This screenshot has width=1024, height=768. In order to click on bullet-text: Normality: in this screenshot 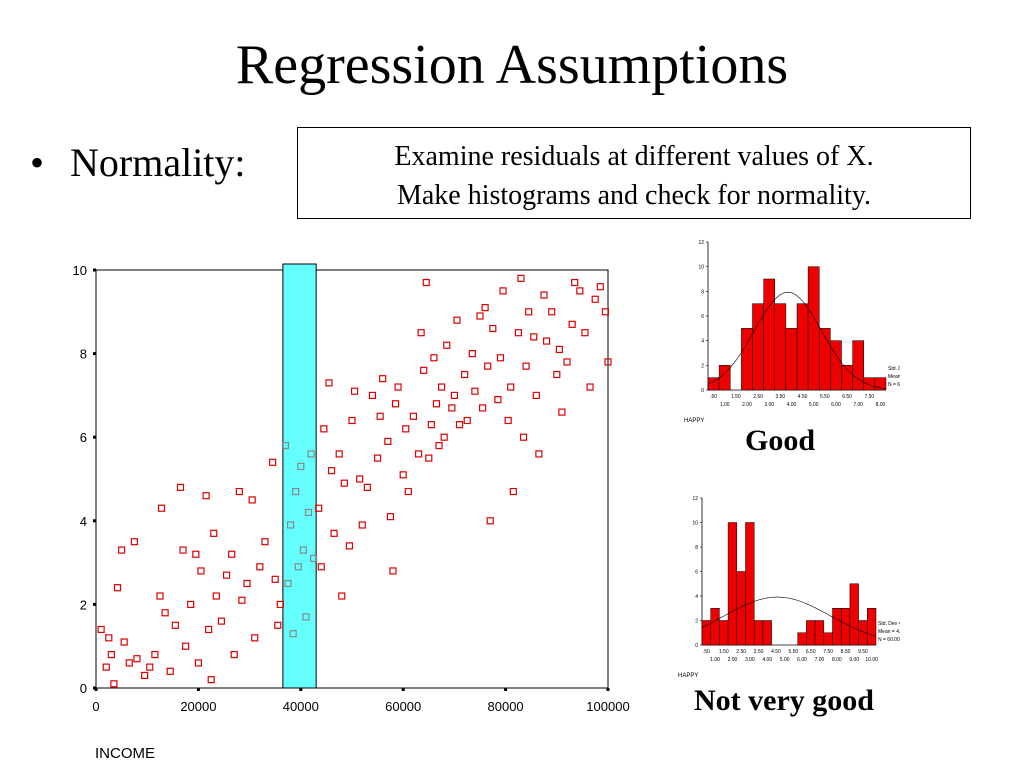, I will do `click(158, 162)`.